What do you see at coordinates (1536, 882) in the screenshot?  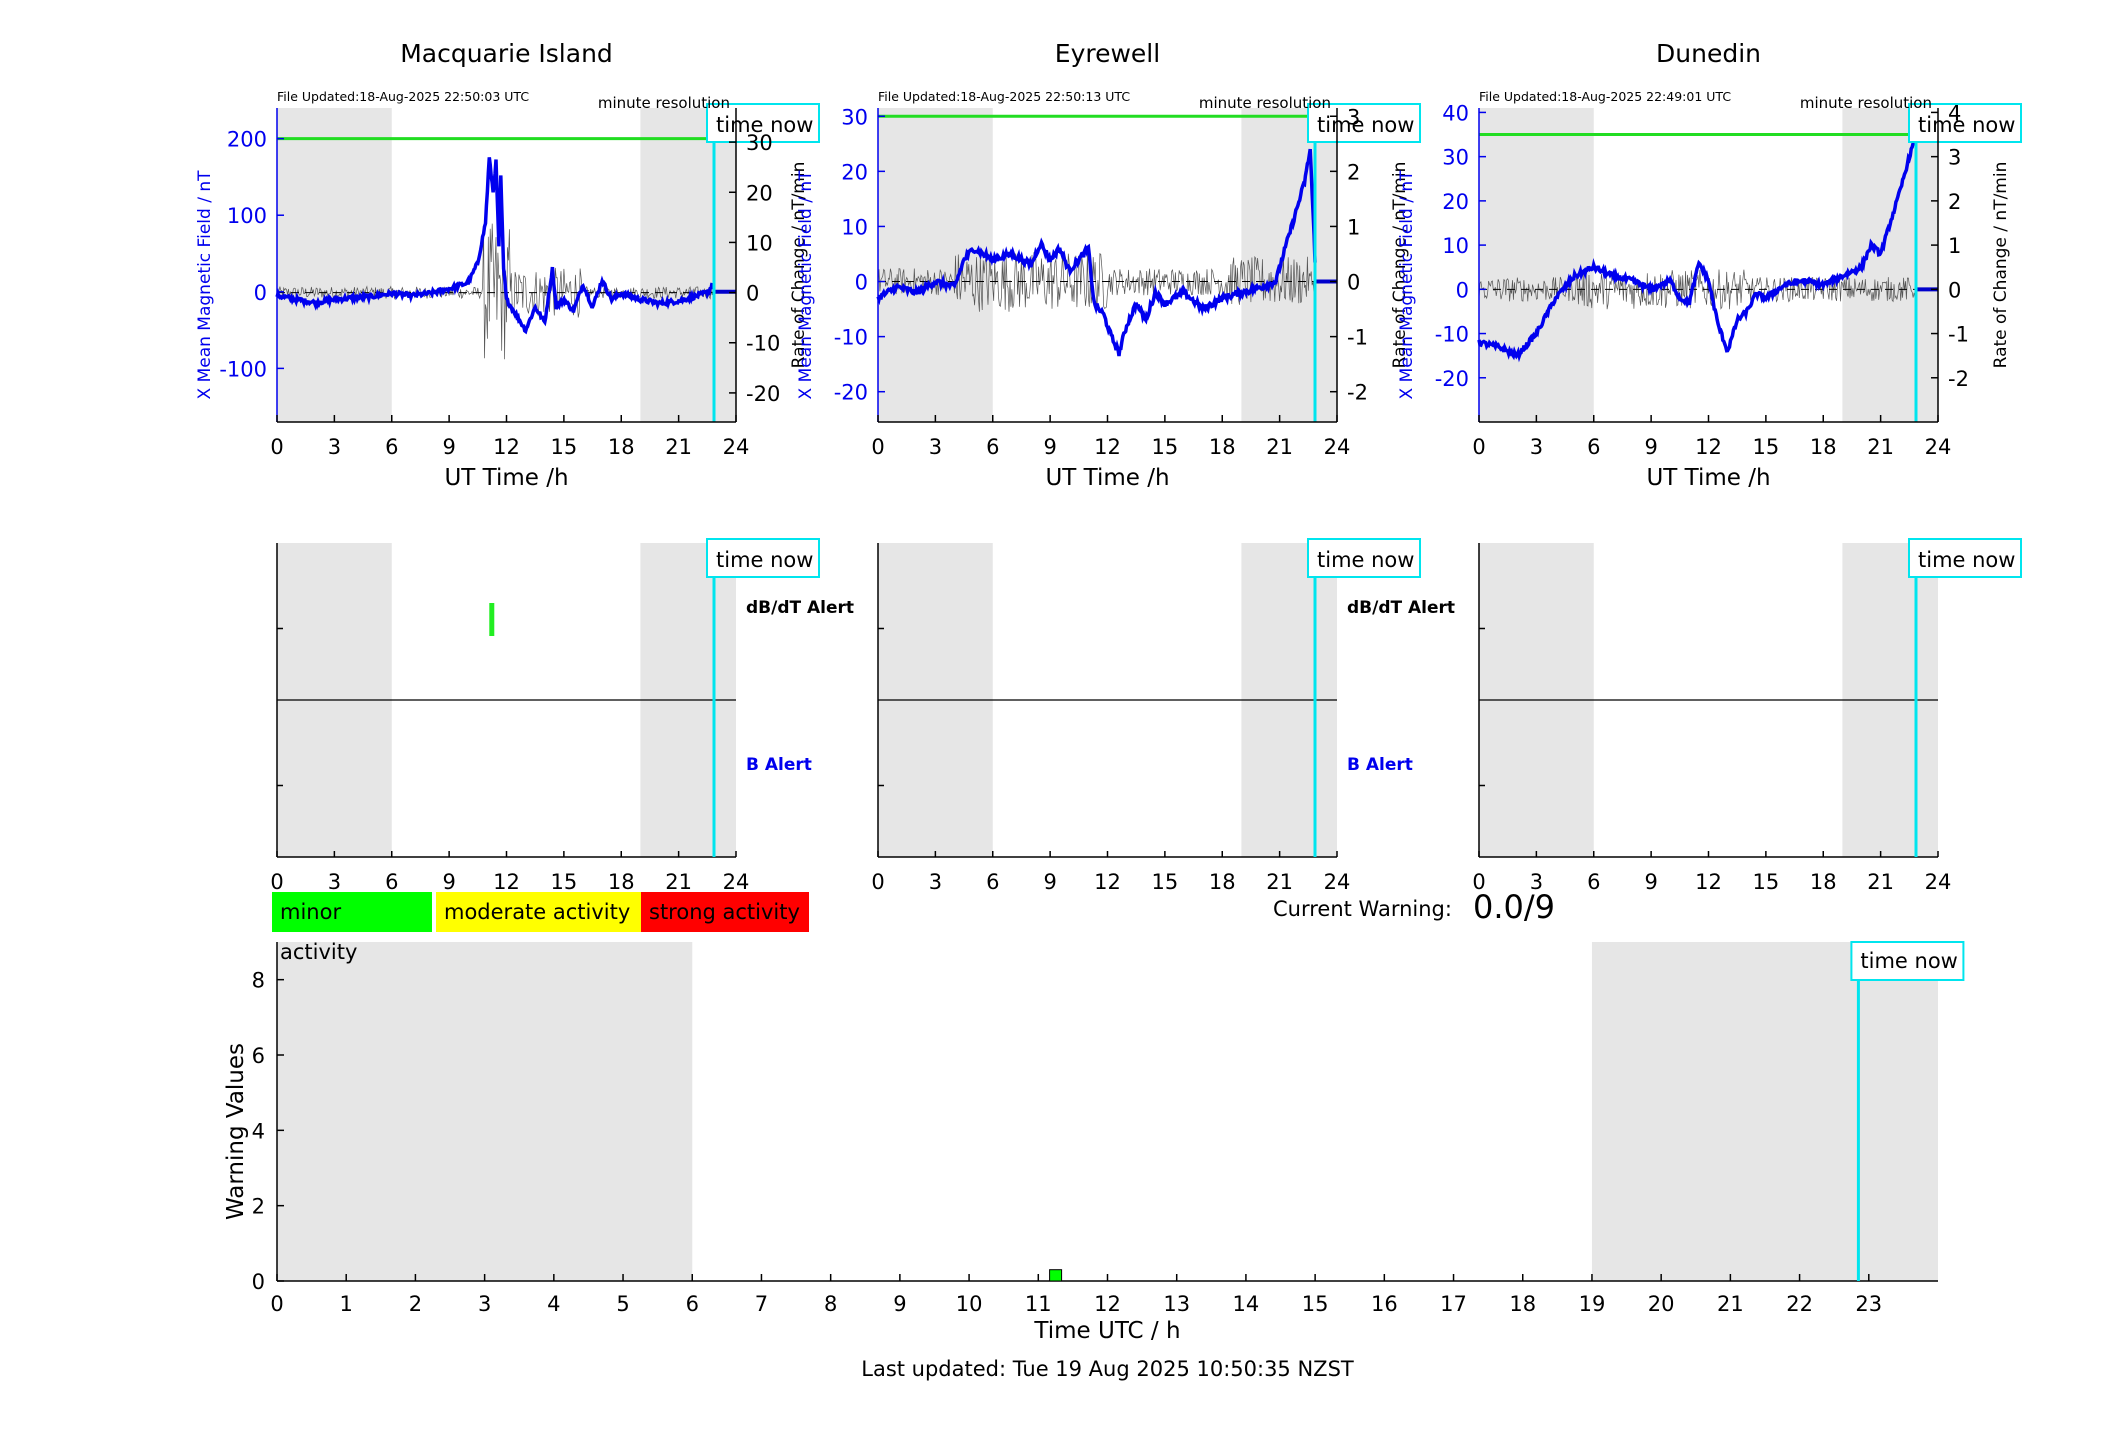 I see `alert-x-tick-label: 3` at bounding box center [1536, 882].